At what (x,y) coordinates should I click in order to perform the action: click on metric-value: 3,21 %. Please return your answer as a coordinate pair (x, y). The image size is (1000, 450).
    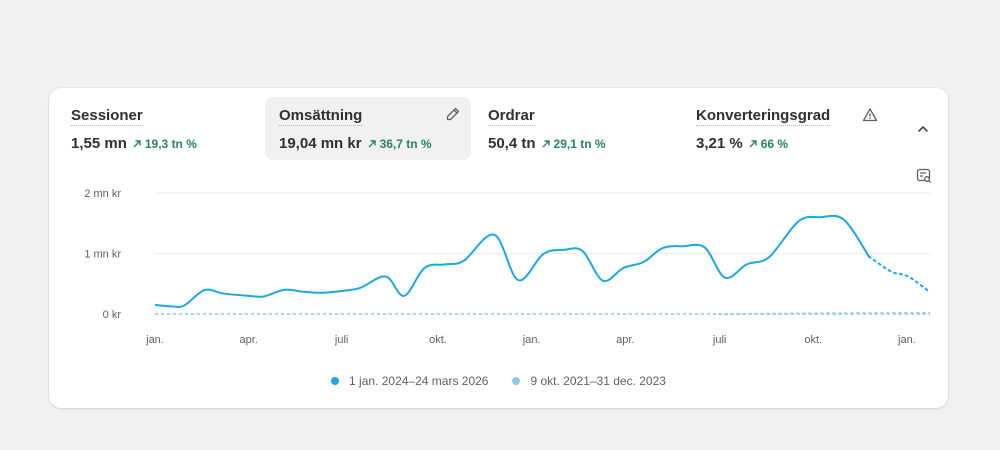
    Looking at the image, I should click on (719, 143).